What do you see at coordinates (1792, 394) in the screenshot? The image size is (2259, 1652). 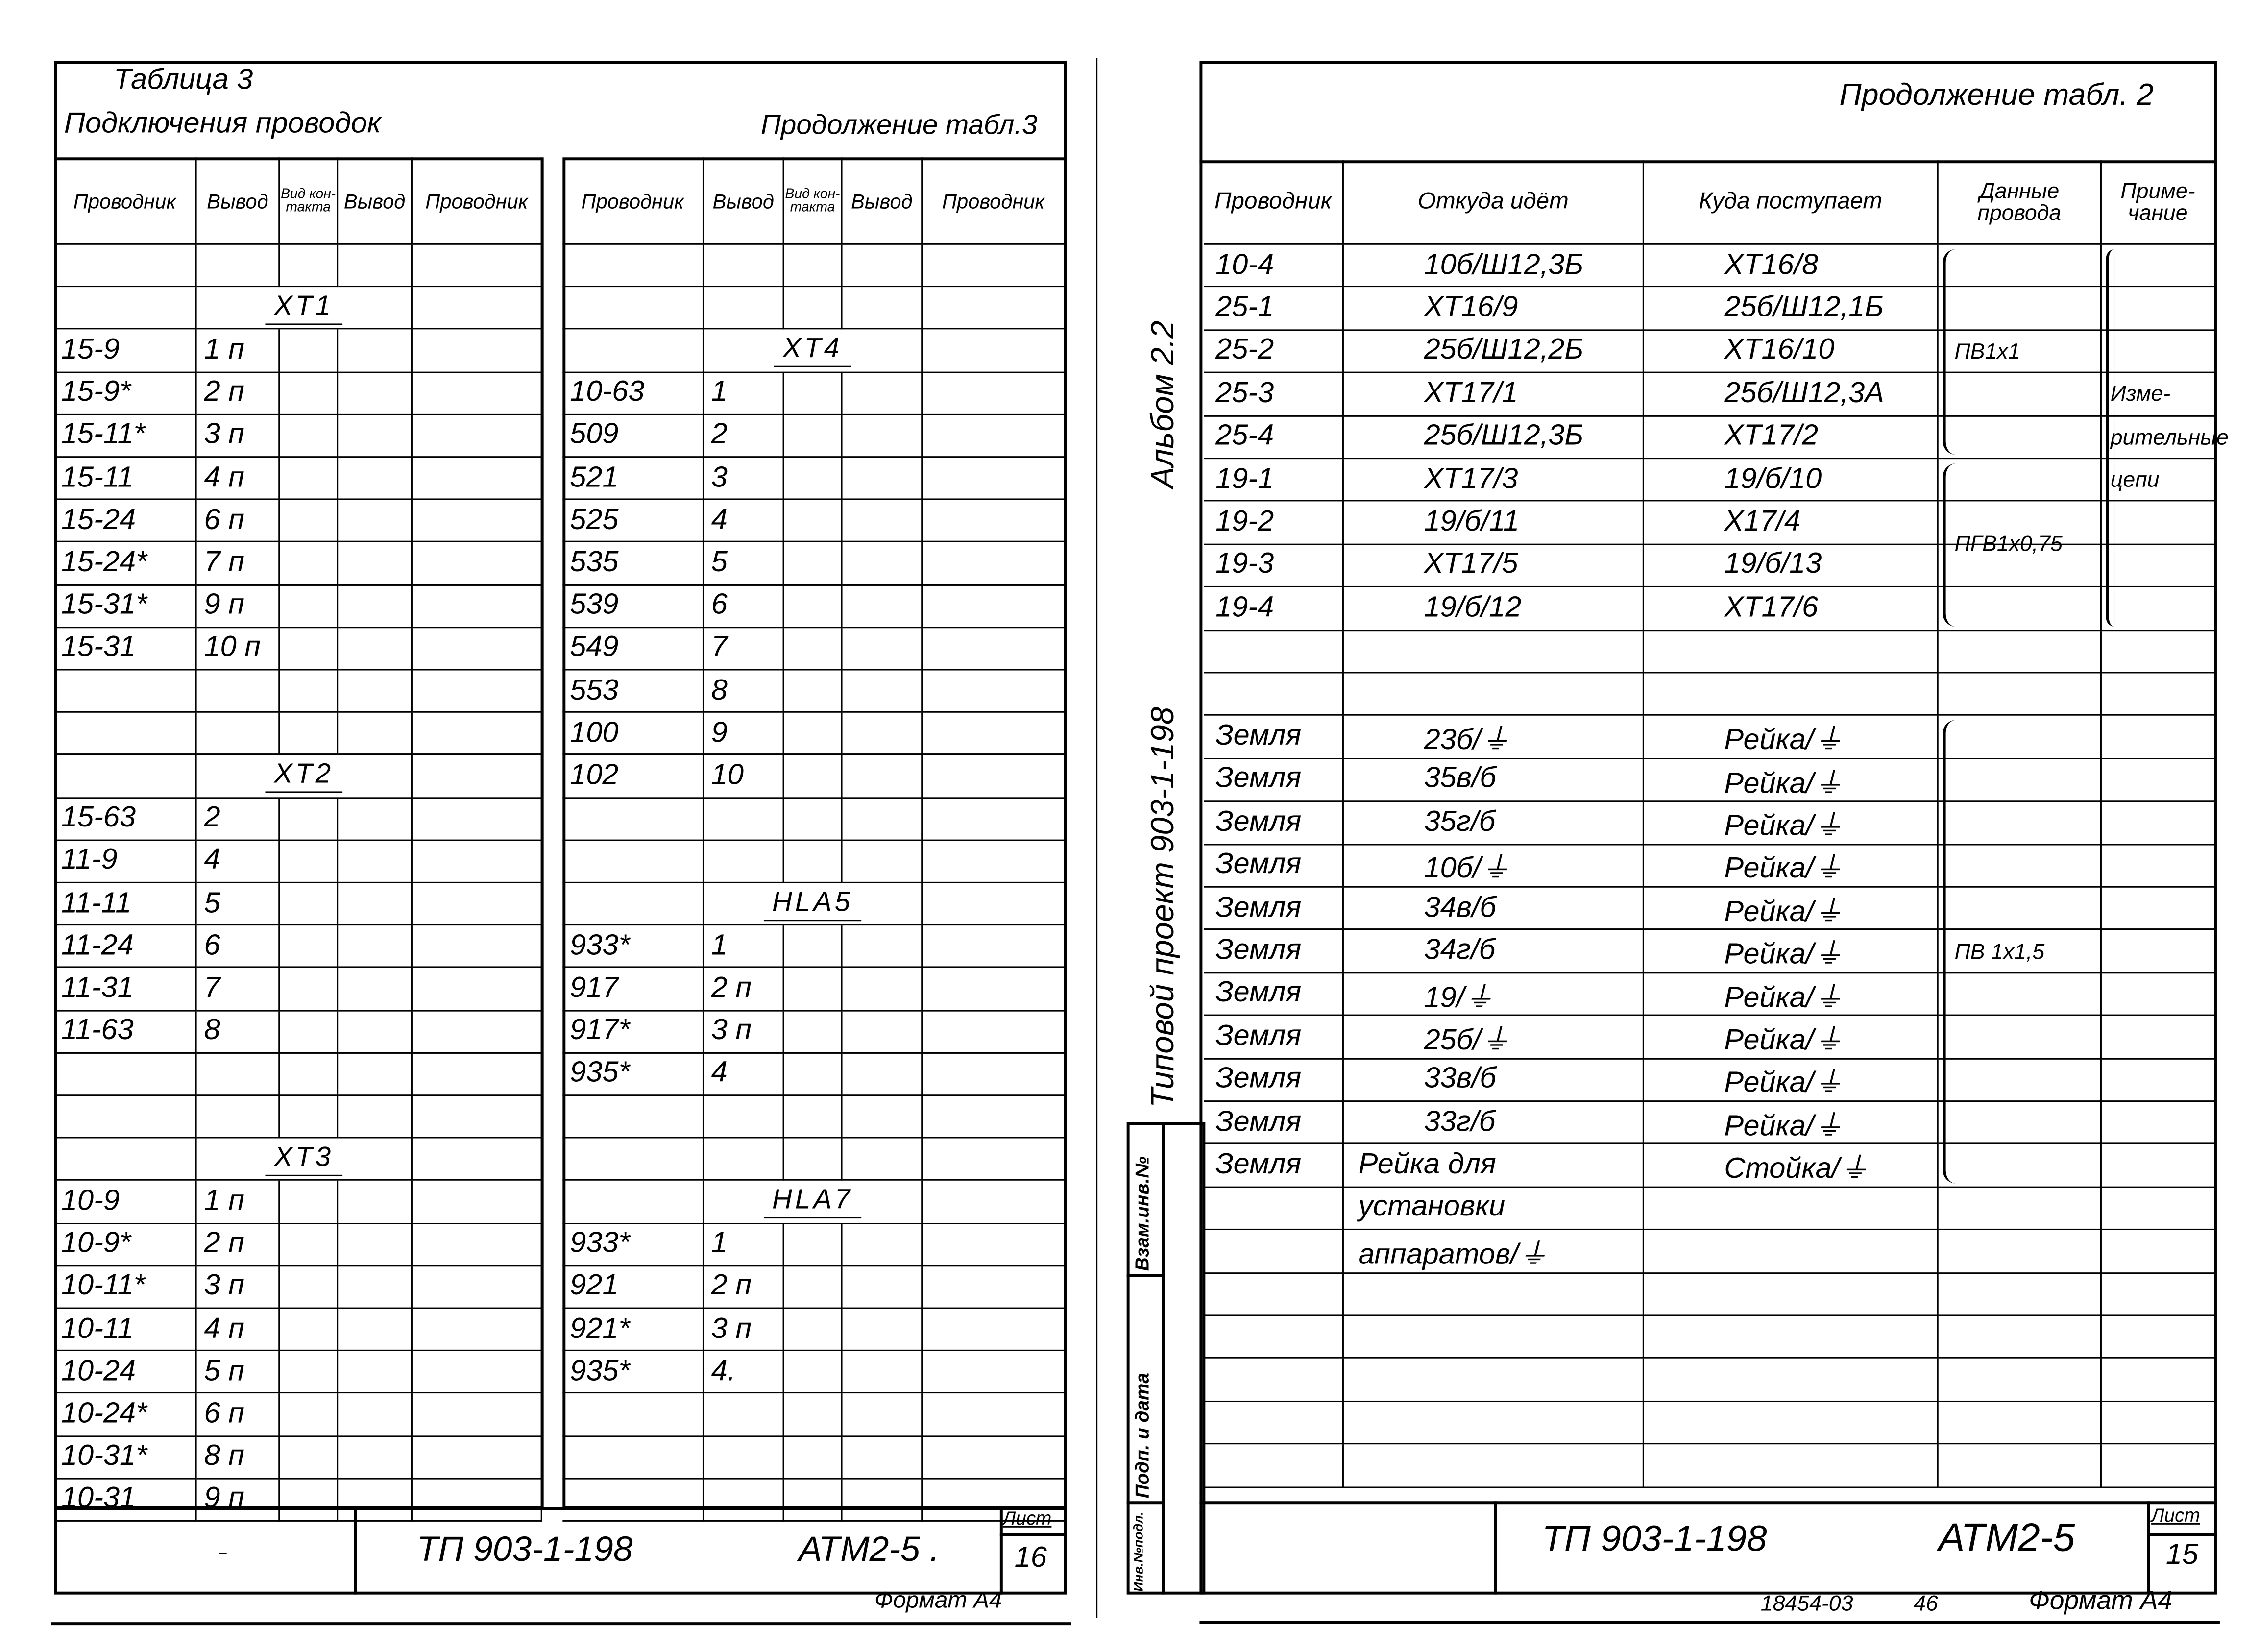 I see `cell-to: 25б/Ш12,3А` at bounding box center [1792, 394].